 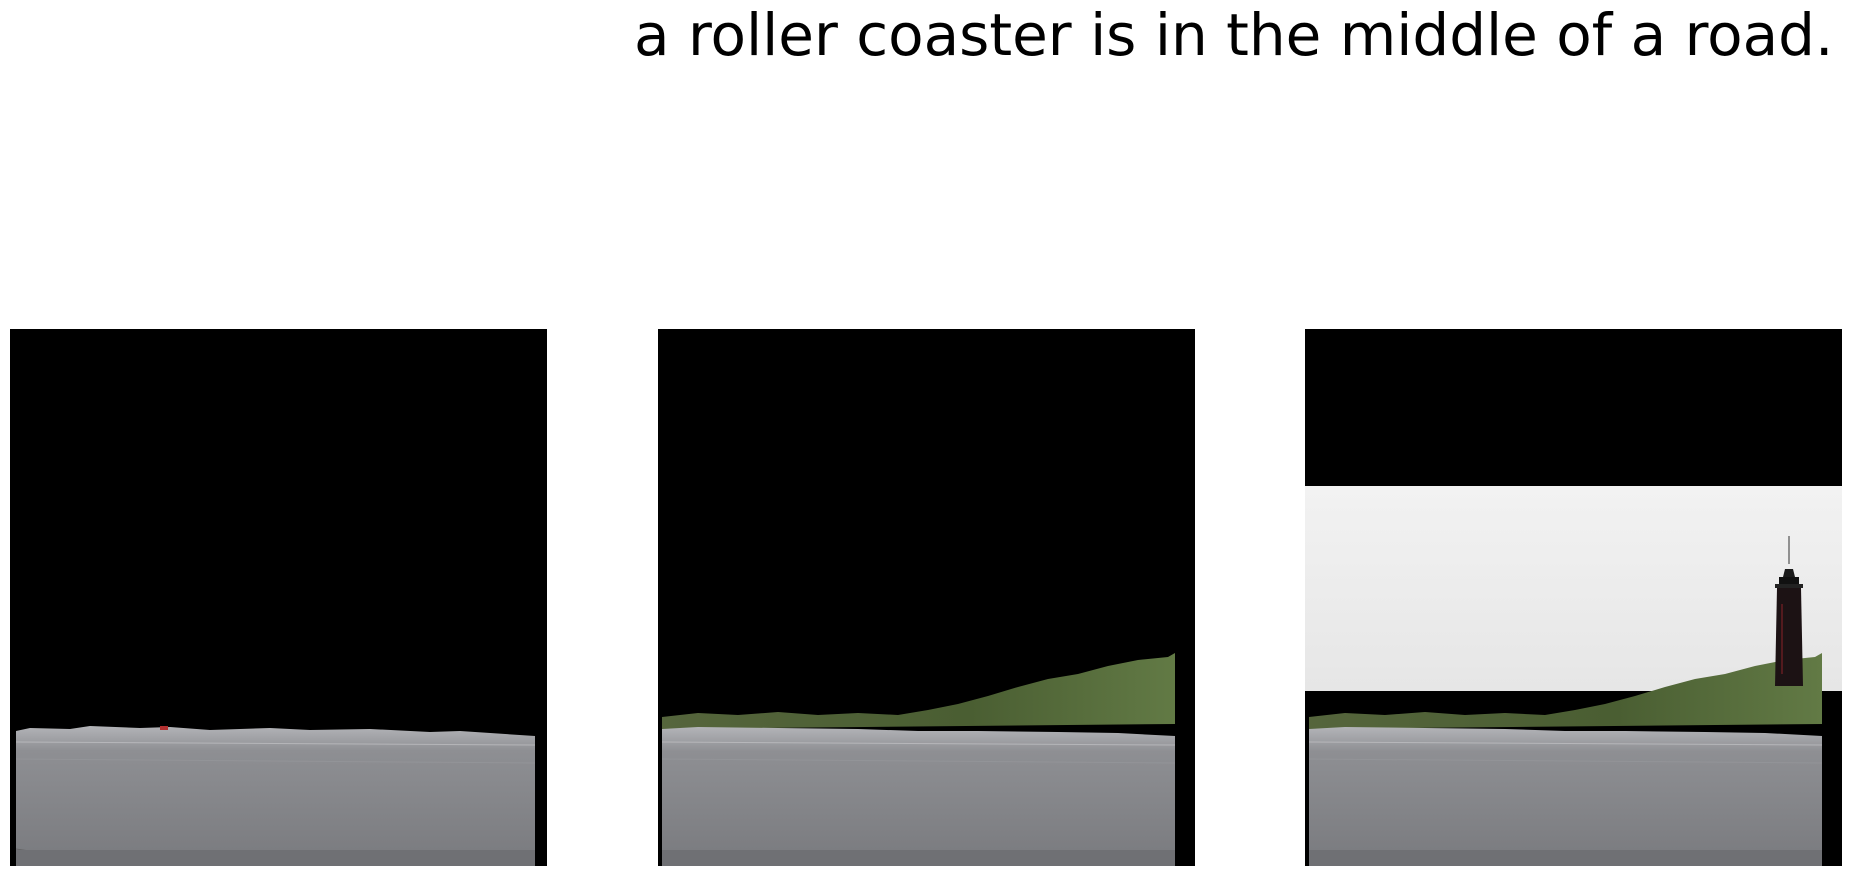 I want to click on lighthouse-icon, so click(x=1789, y=611).